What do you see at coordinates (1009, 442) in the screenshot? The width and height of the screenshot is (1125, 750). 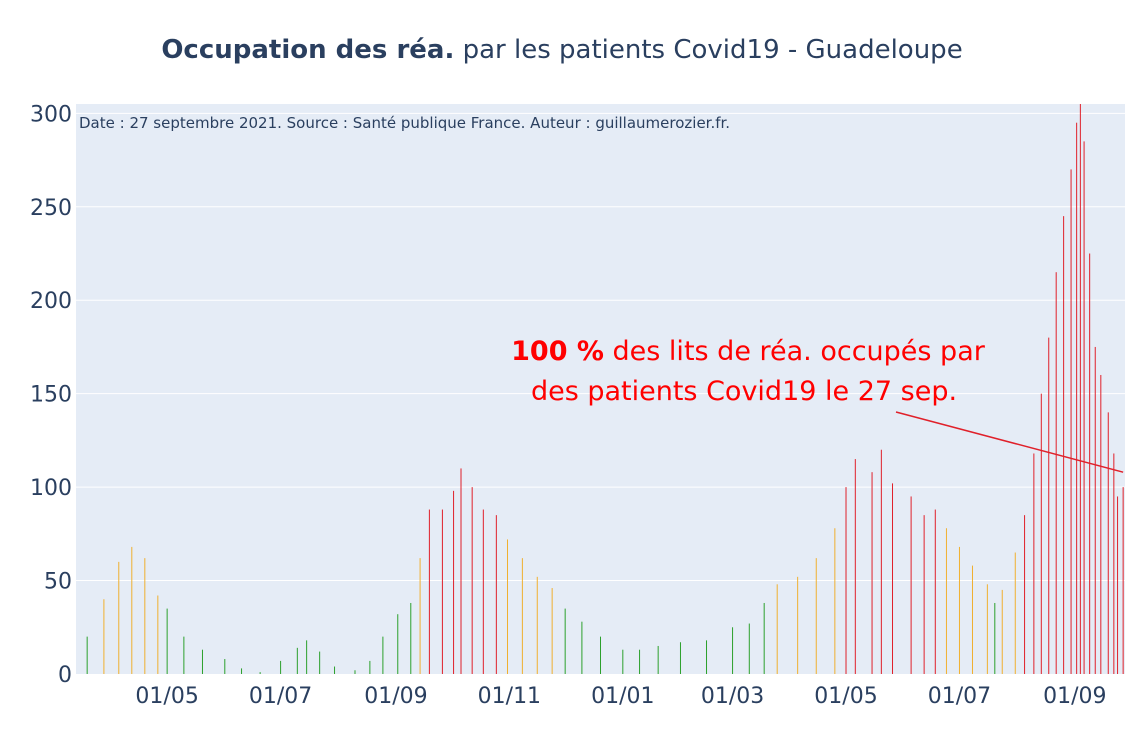 I see `annotation-pointer-line` at bounding box center [1009, 442].